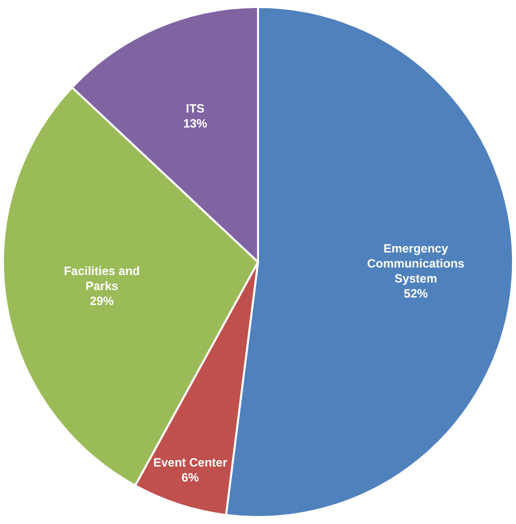  I want to click on slice-label: ITS, so click(195, 109).